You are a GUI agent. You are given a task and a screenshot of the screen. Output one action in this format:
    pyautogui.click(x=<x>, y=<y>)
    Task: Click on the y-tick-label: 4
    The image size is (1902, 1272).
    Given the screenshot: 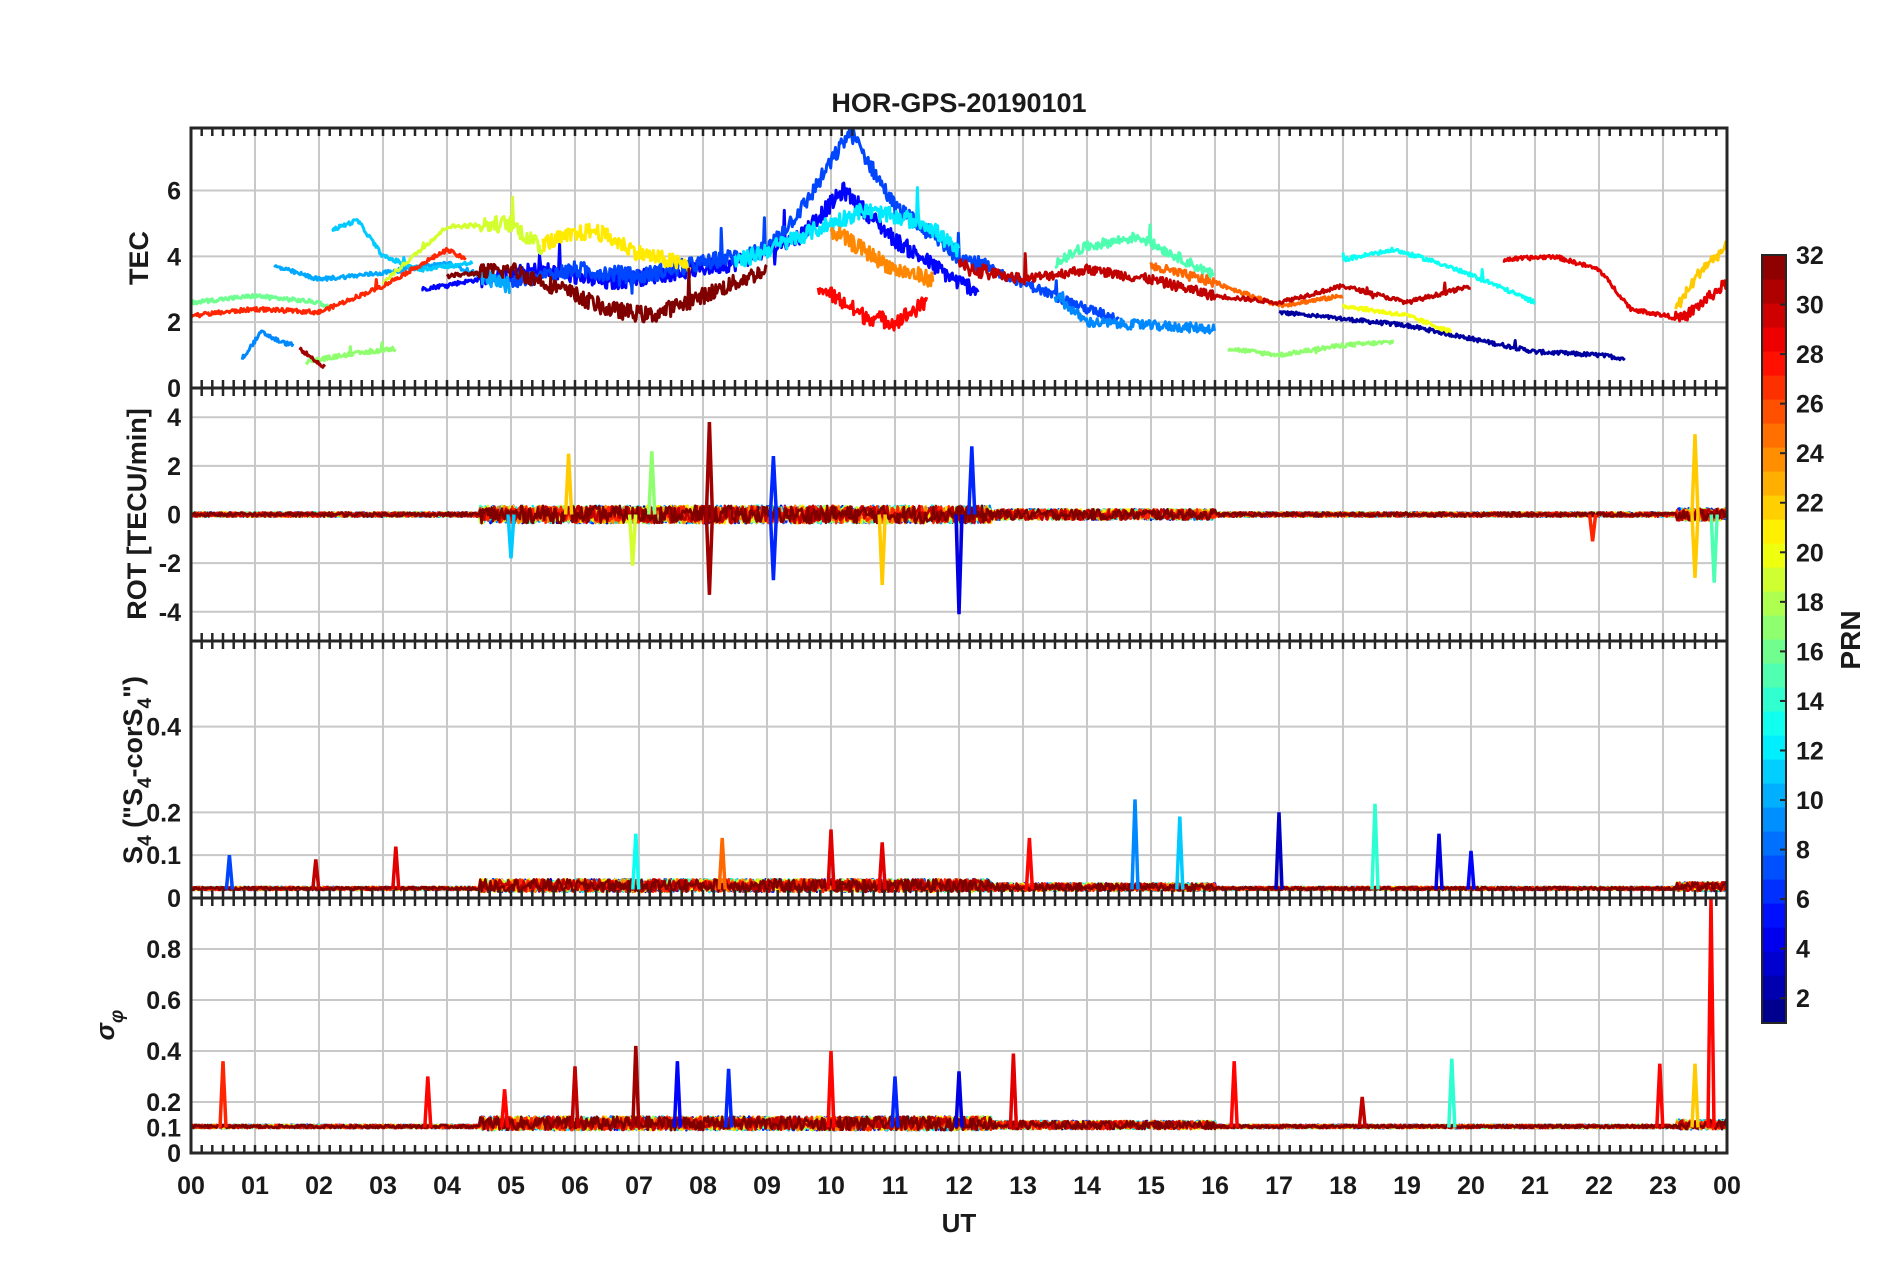 What is the action you would take?
    pyautogui.click(x=174, y=257)
    